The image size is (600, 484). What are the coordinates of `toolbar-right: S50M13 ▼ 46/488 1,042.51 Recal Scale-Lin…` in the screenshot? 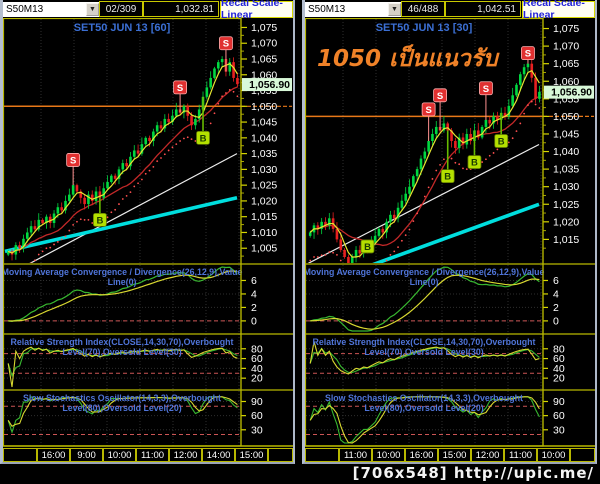 It's located at (450, 10).